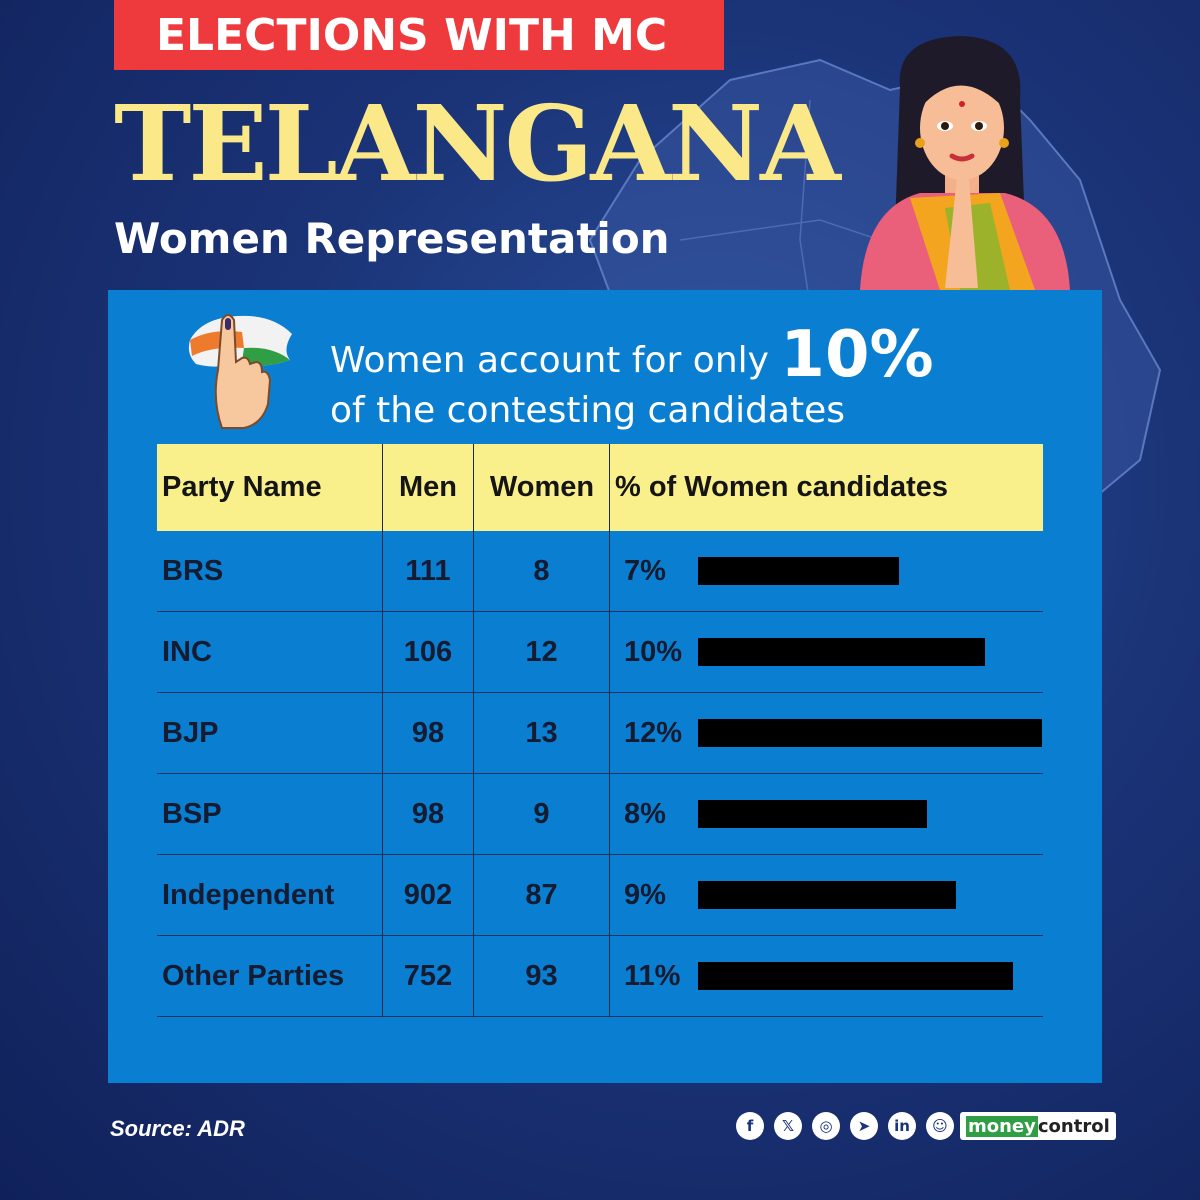 The height and width of the screenshot is (1200, 1200). I want to click on headline-highlight: 10%, so click(857, 355).